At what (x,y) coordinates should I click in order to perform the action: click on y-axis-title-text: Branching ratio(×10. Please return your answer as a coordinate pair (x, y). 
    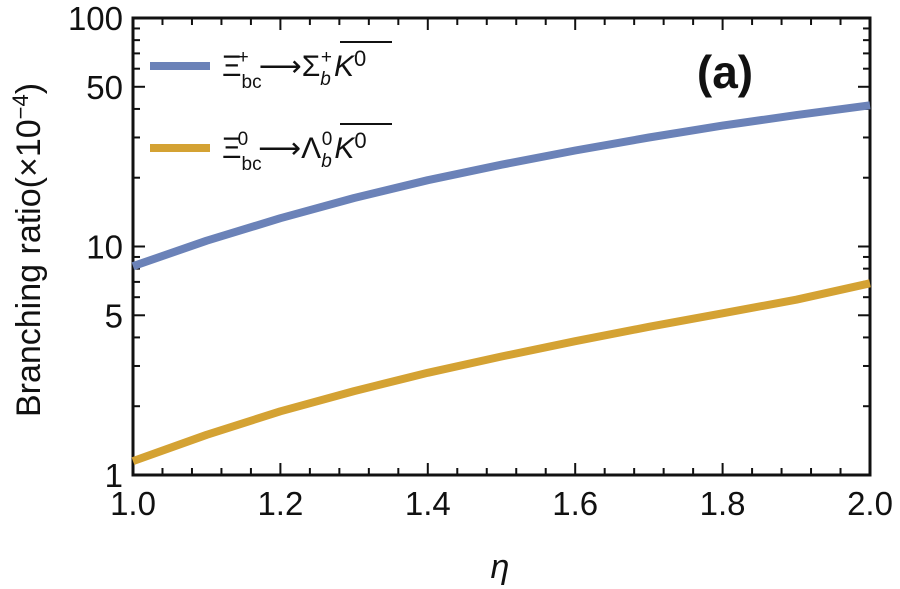
    Looking at the image, I should click on (29, 268).